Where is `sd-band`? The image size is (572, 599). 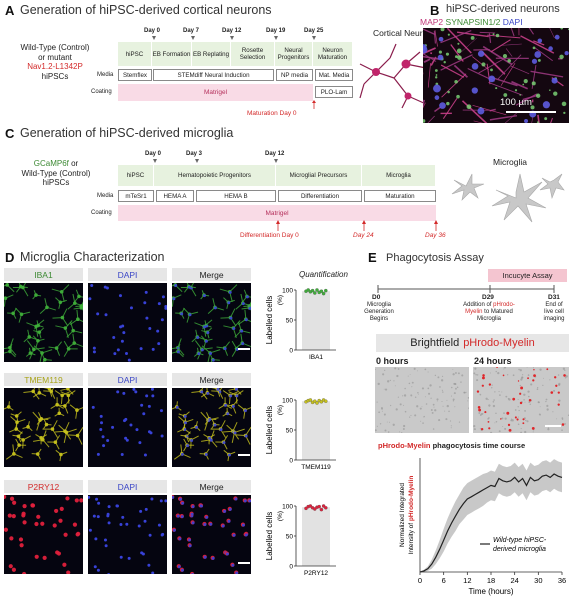 sd-band is located at coordinates (491, 515).